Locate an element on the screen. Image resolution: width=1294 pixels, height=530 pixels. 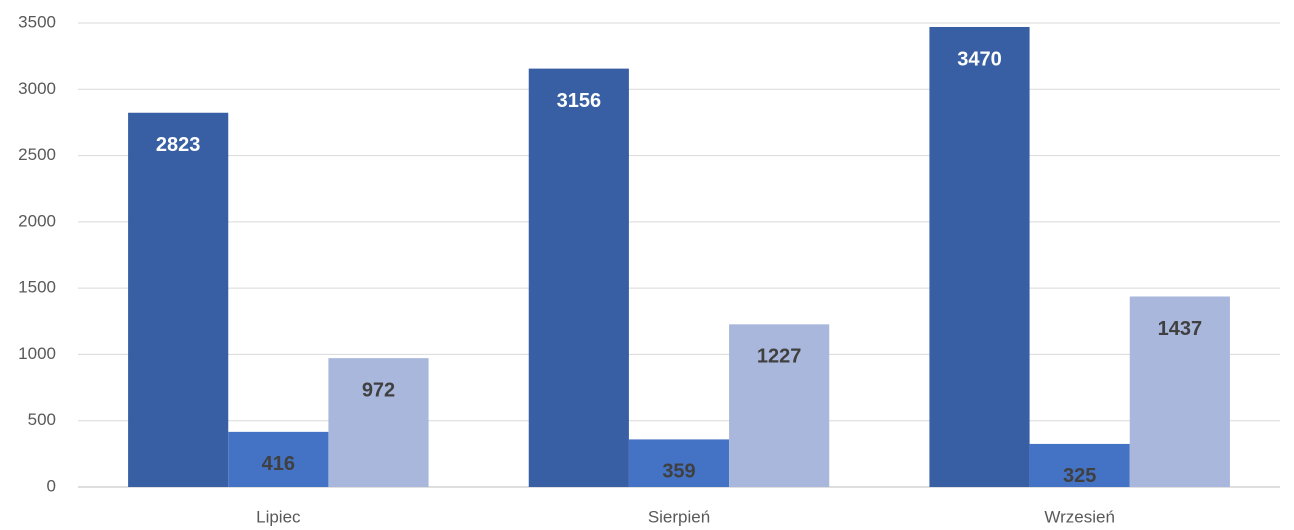
value-label: 325 is located at coordinates (1079, 476).